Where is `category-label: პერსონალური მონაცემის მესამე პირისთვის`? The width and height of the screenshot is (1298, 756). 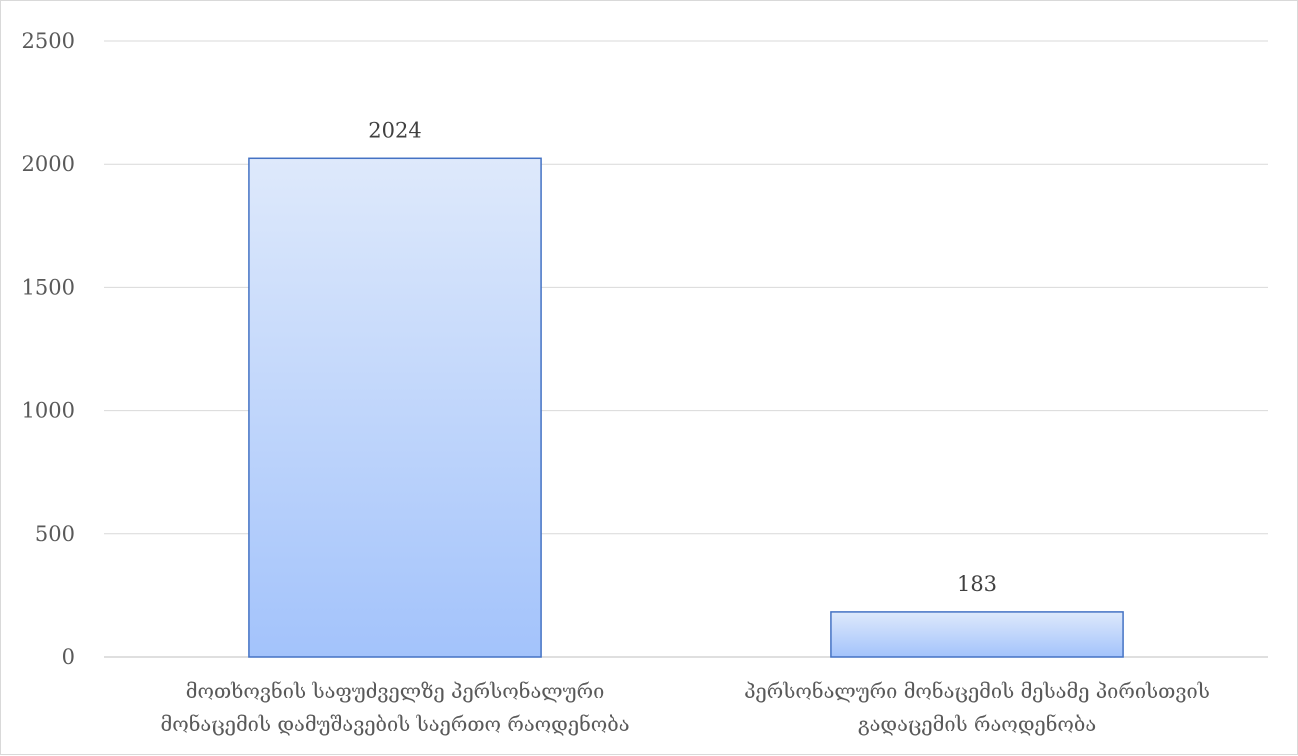 category-label: პერსონალური მონაცემის მესამე პირისთვის is located at coordinates (977, 691).